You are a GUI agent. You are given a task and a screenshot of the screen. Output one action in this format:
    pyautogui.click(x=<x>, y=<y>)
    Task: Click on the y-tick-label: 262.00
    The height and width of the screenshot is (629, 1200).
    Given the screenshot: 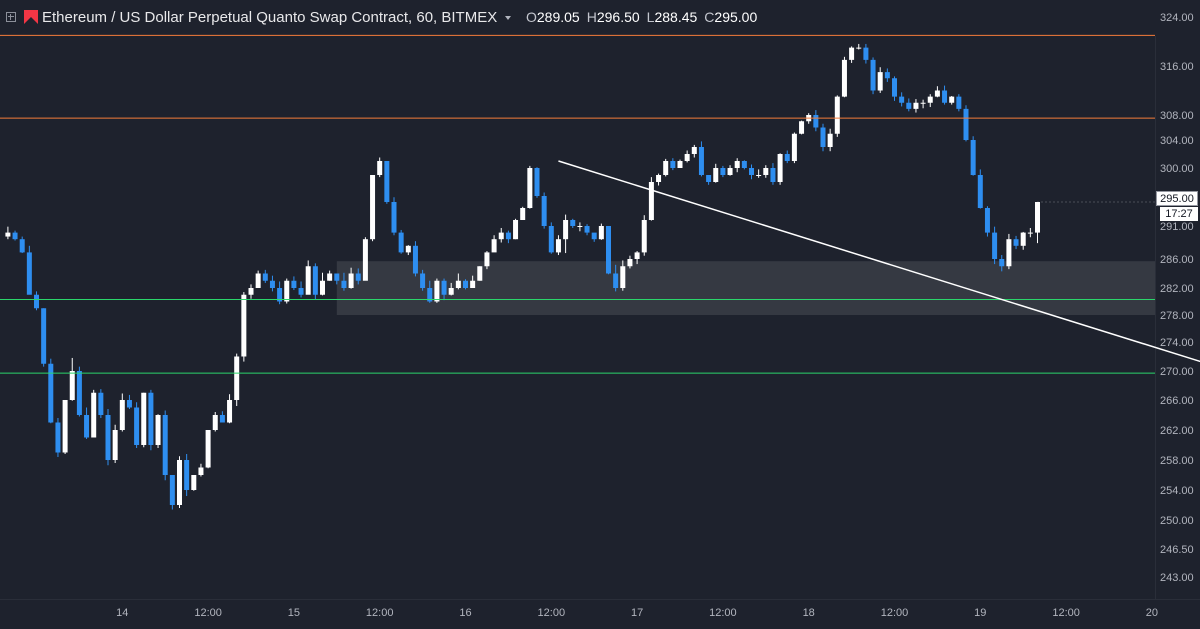 What is the action you would take?
    pyautogui.click(x=1177, y=431)
    